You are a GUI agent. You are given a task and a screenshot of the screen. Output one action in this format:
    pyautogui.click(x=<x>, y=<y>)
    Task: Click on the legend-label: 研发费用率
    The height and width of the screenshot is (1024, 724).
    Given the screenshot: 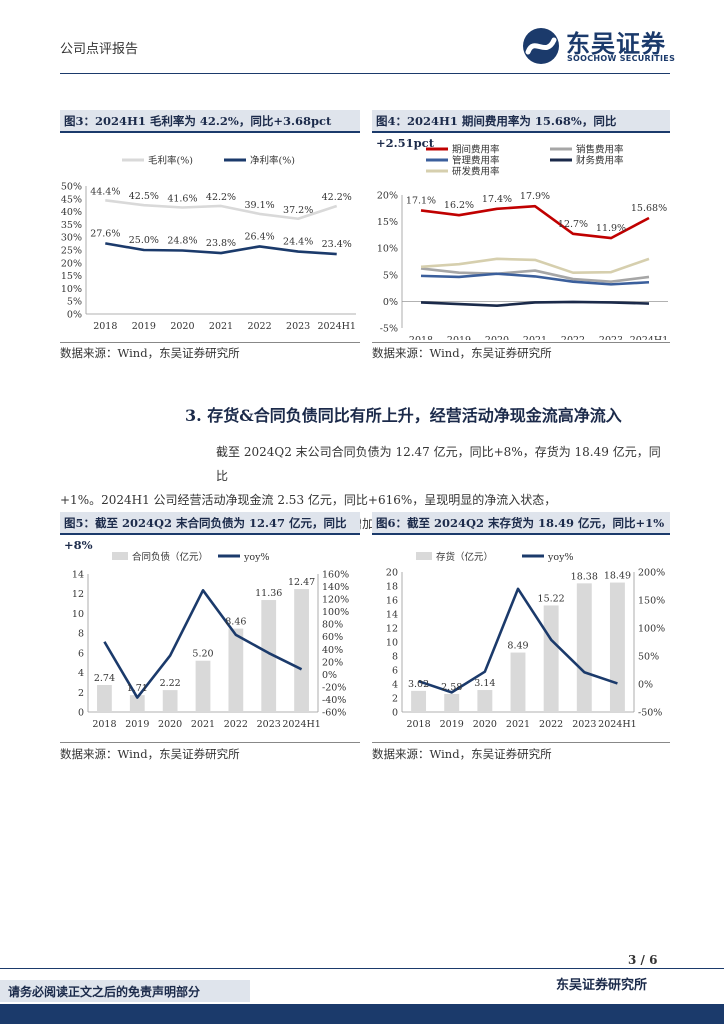 What is the action you would take?
    pyautogui.click(x=476, y=172)
    